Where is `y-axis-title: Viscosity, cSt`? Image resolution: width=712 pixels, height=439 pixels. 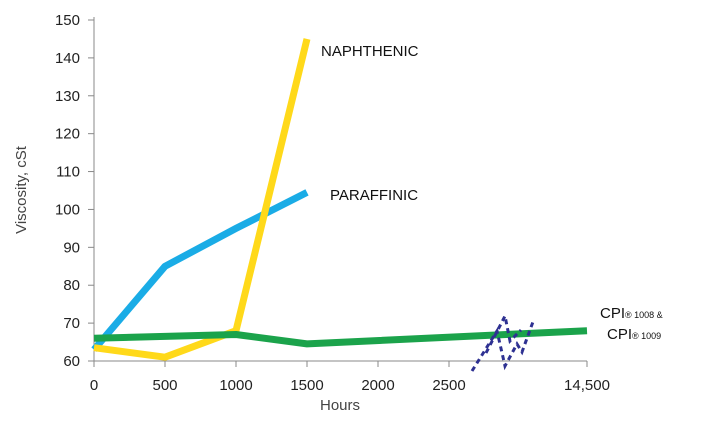 y-axis-title: Viscosity, cSt is located at coordinates (21, 189).